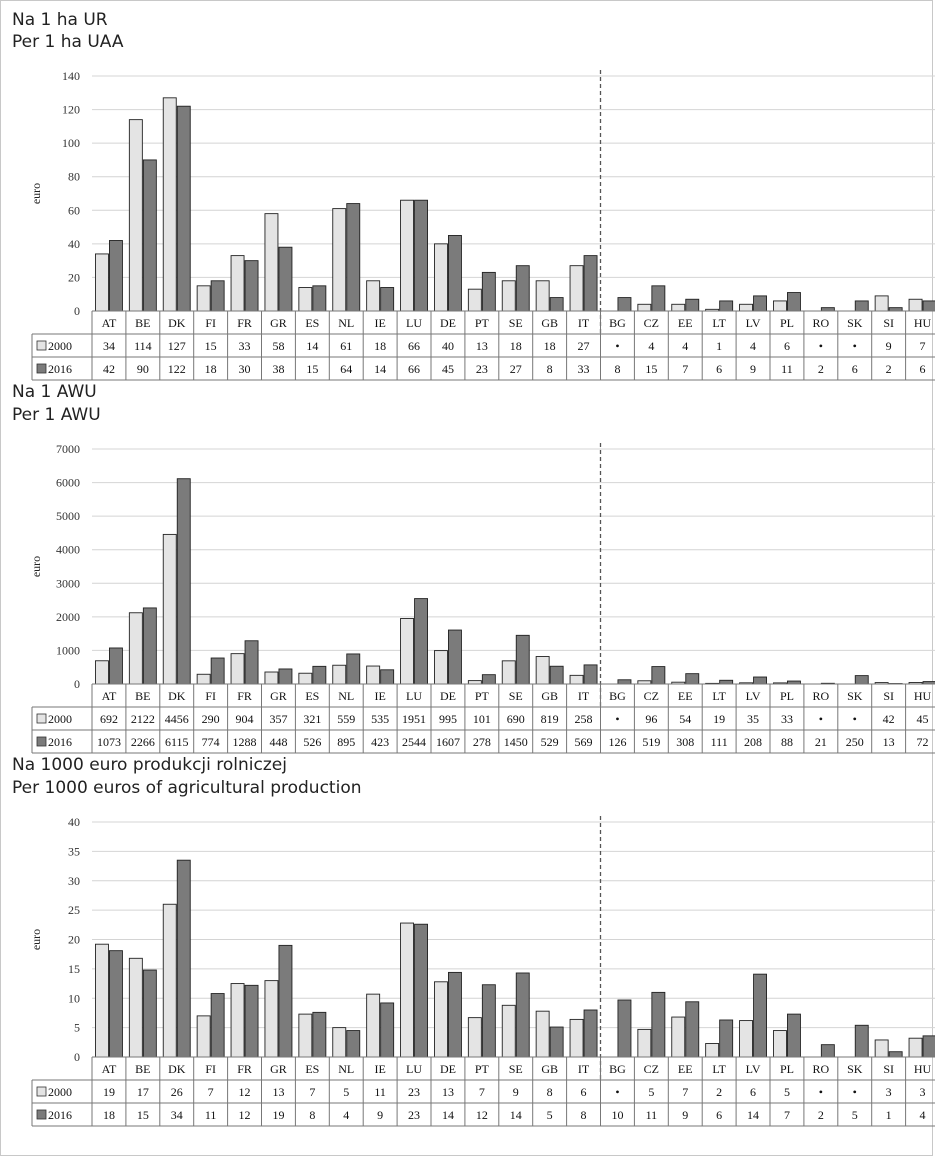 Image resolution: width=935 pixels, height=1158 pixels. What do you see at coordinates (753, 1092) in the screenshot?
I see `data-cell: 6` at bounding box center [753, 1092].